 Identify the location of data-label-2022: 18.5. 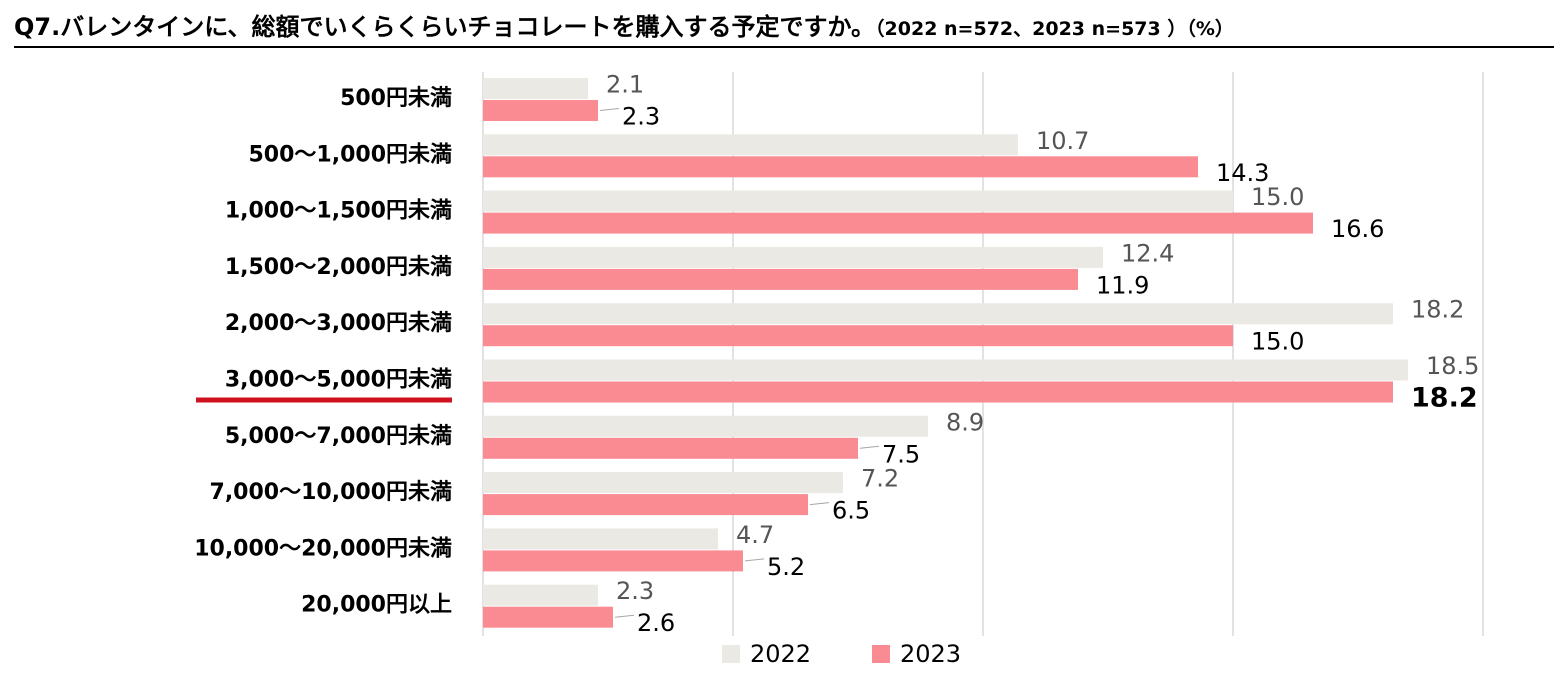
(1452, 366).